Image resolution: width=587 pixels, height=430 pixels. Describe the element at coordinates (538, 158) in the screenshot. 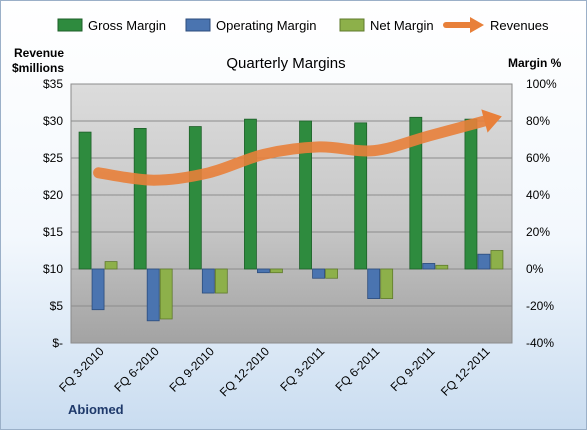

I see `right-tick-label: 60%` at that location.